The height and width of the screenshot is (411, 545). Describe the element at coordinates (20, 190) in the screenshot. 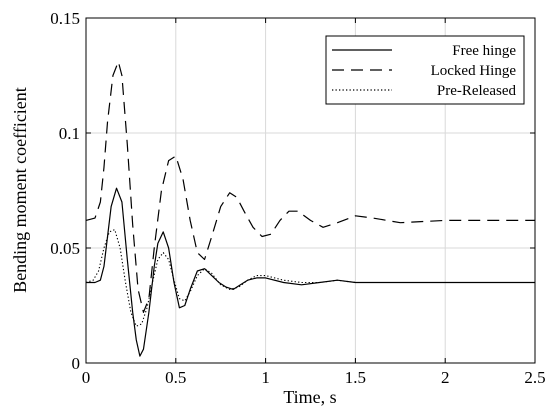

I see `y-axis-label: Bending moment coefficient` at that location.